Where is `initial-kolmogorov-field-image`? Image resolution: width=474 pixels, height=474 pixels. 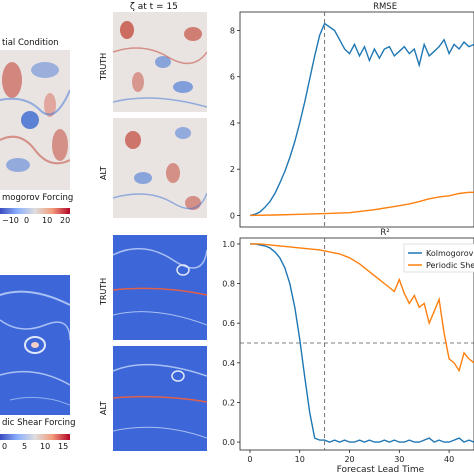
initial-kolmogorov-field-image is located at coordinates (35, 120).